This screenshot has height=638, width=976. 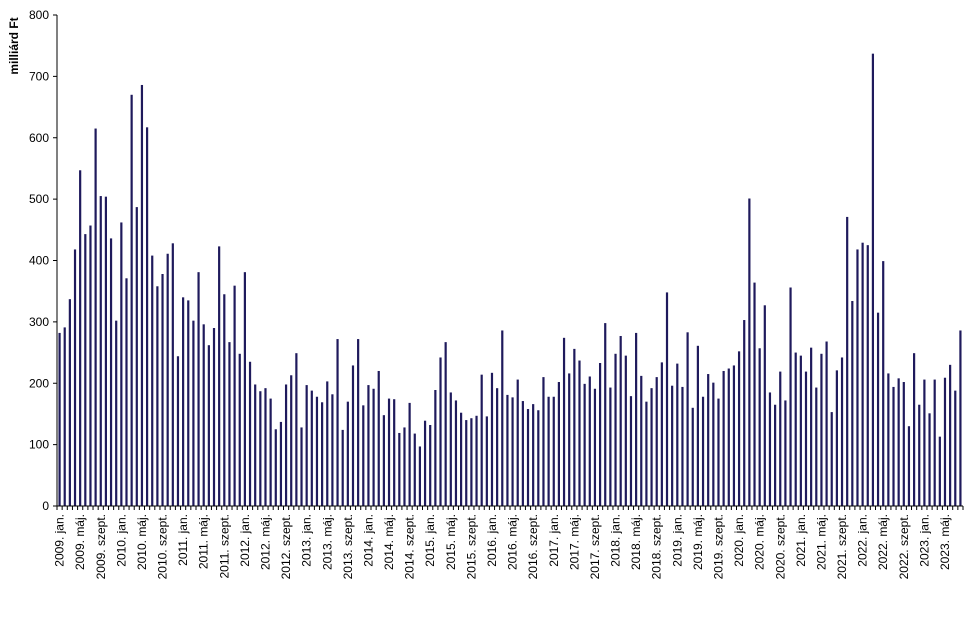 I want to click on x-tick-label: 2019. jan., so click(x=677, y=540).